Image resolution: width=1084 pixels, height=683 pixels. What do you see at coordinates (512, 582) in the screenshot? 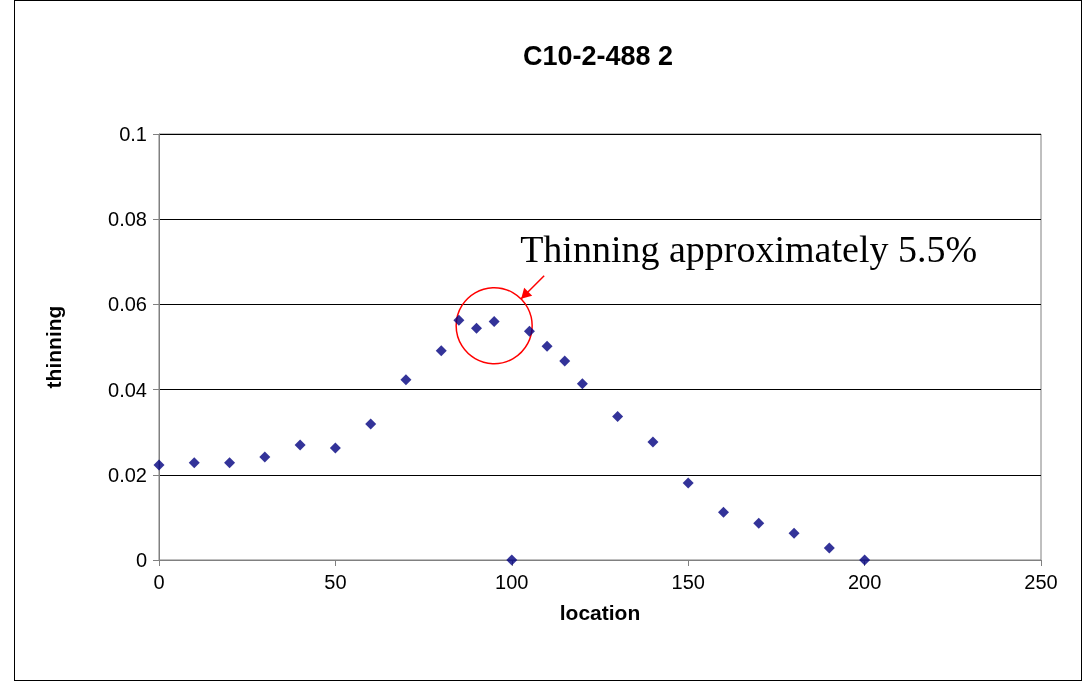
I see `x-tick-label: 100` at bounding box center [512, 582].